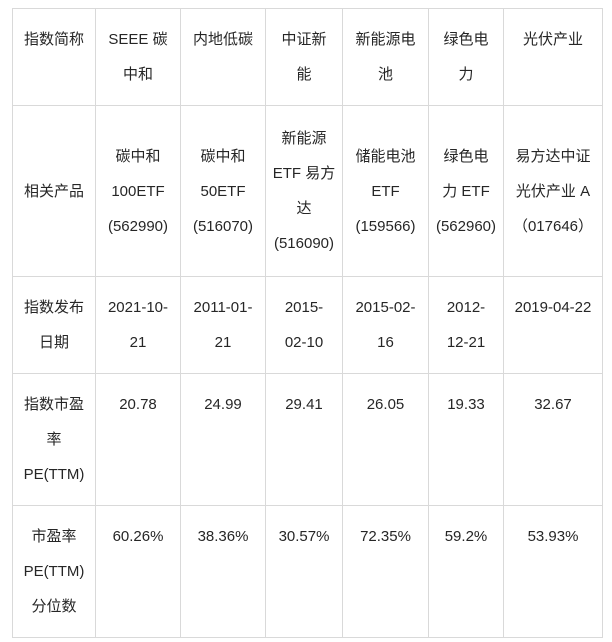 This screenshot has width=612, height=642. I want to click on table-cell: 26.05, so click(385, 439).